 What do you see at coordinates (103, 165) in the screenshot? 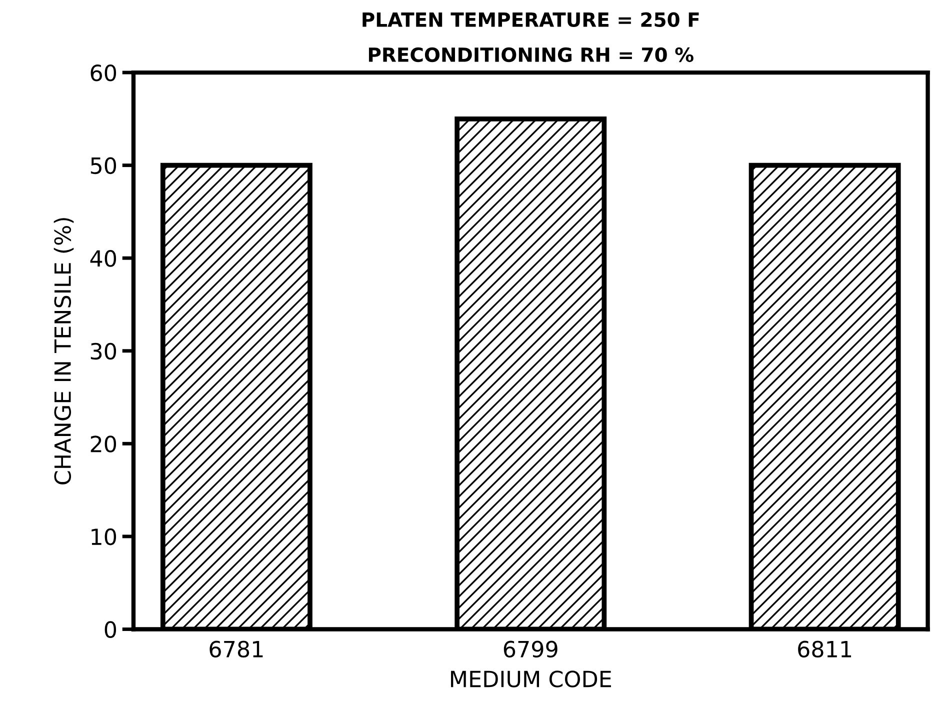
I see `y-tick-label: 50` at bounding box center [103, 165].